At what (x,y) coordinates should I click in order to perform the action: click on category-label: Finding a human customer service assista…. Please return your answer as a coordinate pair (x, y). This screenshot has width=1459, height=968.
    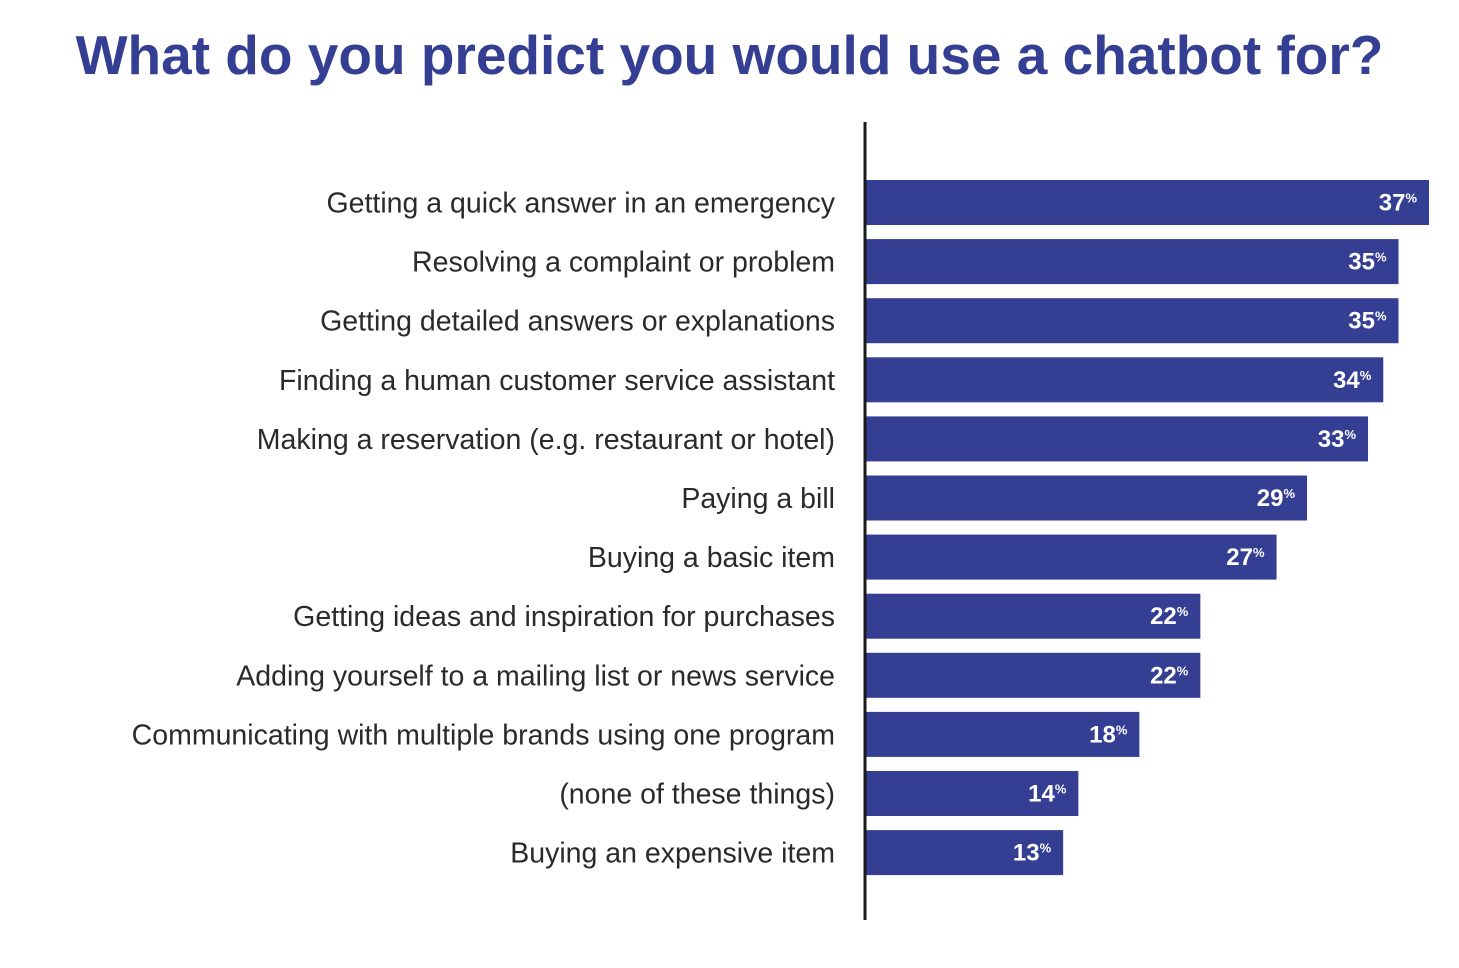
    Looking at the image, I should click on (557, 381).